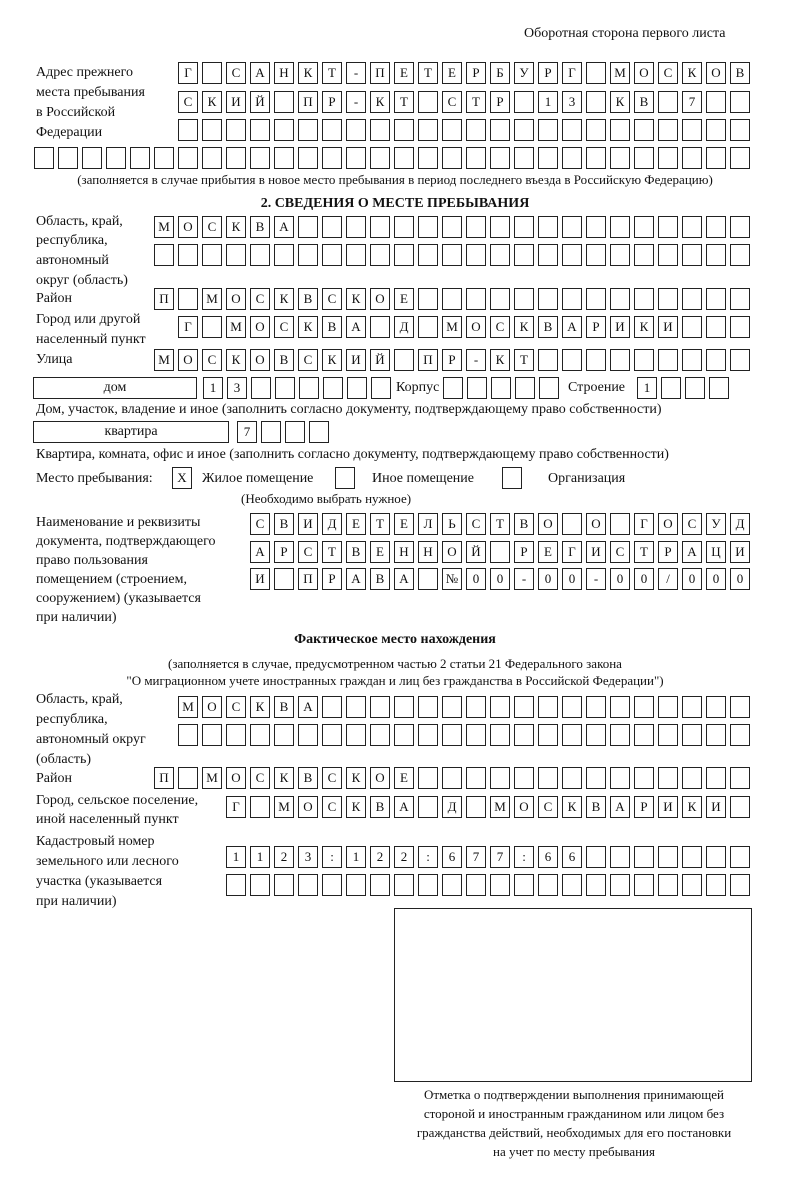 The image size is (800, 1180). I want to click on char-box: Ц, so click(716, 552).